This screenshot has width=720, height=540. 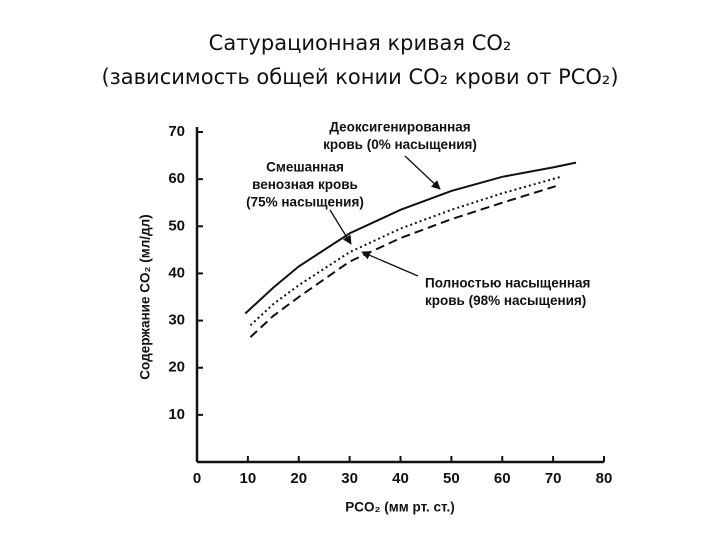 What do you see at coordinates (399, 507) in the screenshot?
I see `x-axis-label: PCO₂ (мм рт. ст.)` at bounding box center [399, 507].